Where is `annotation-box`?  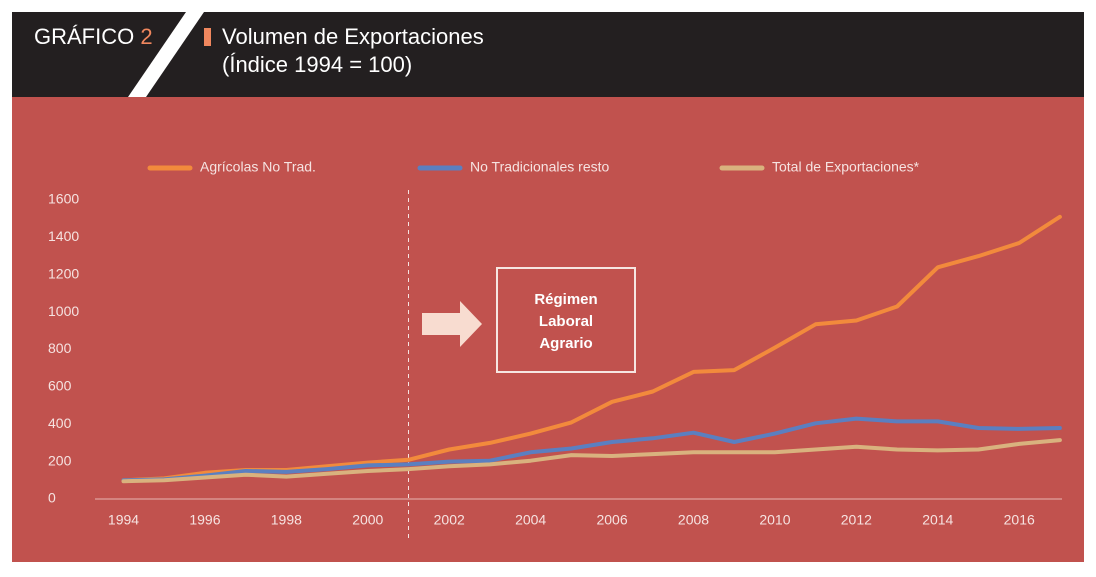
annotation-box is located at coordinates (566, 320).